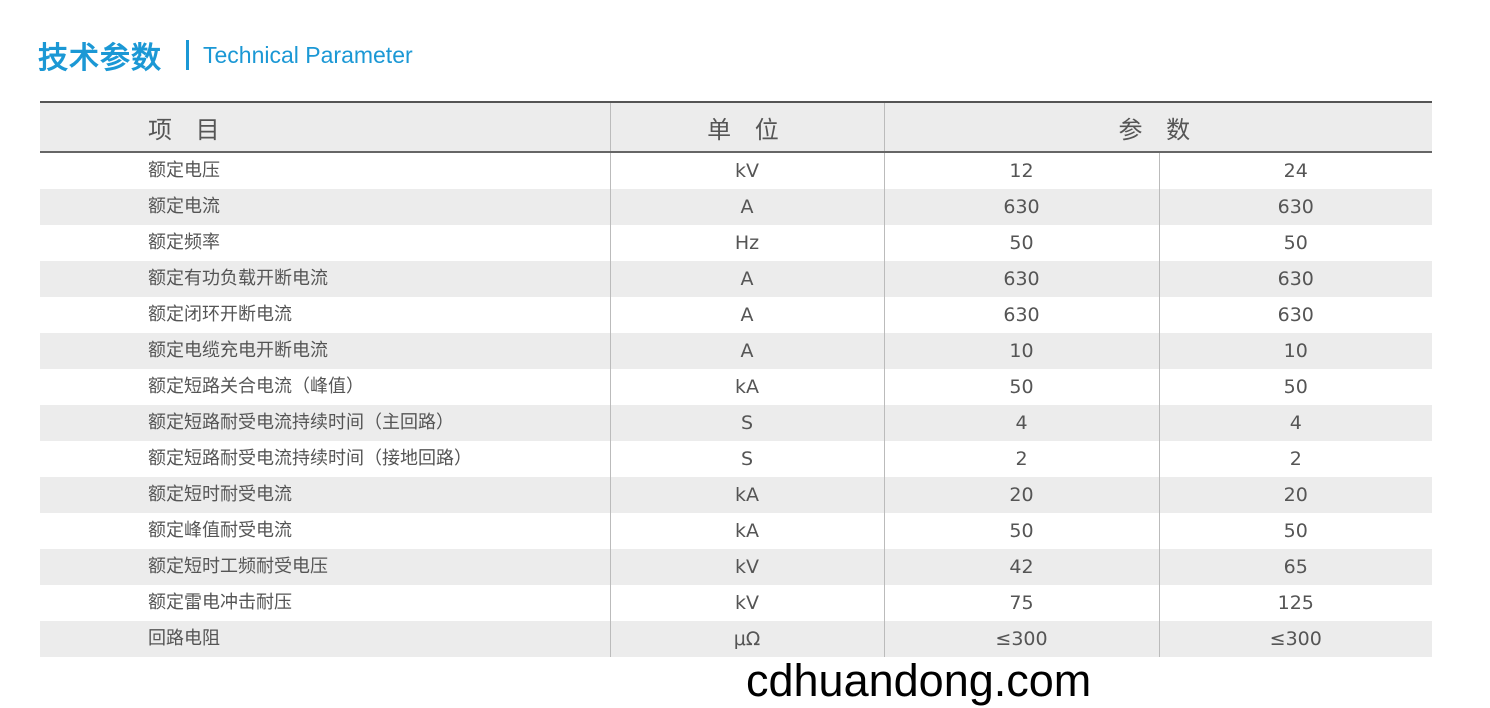 The width and height of the screenshot is (1490, 708). What do you see at coordinates (184, 170) in the screenshot?
I see `cell-item: 额定电压` at bounding box center [184, 170].